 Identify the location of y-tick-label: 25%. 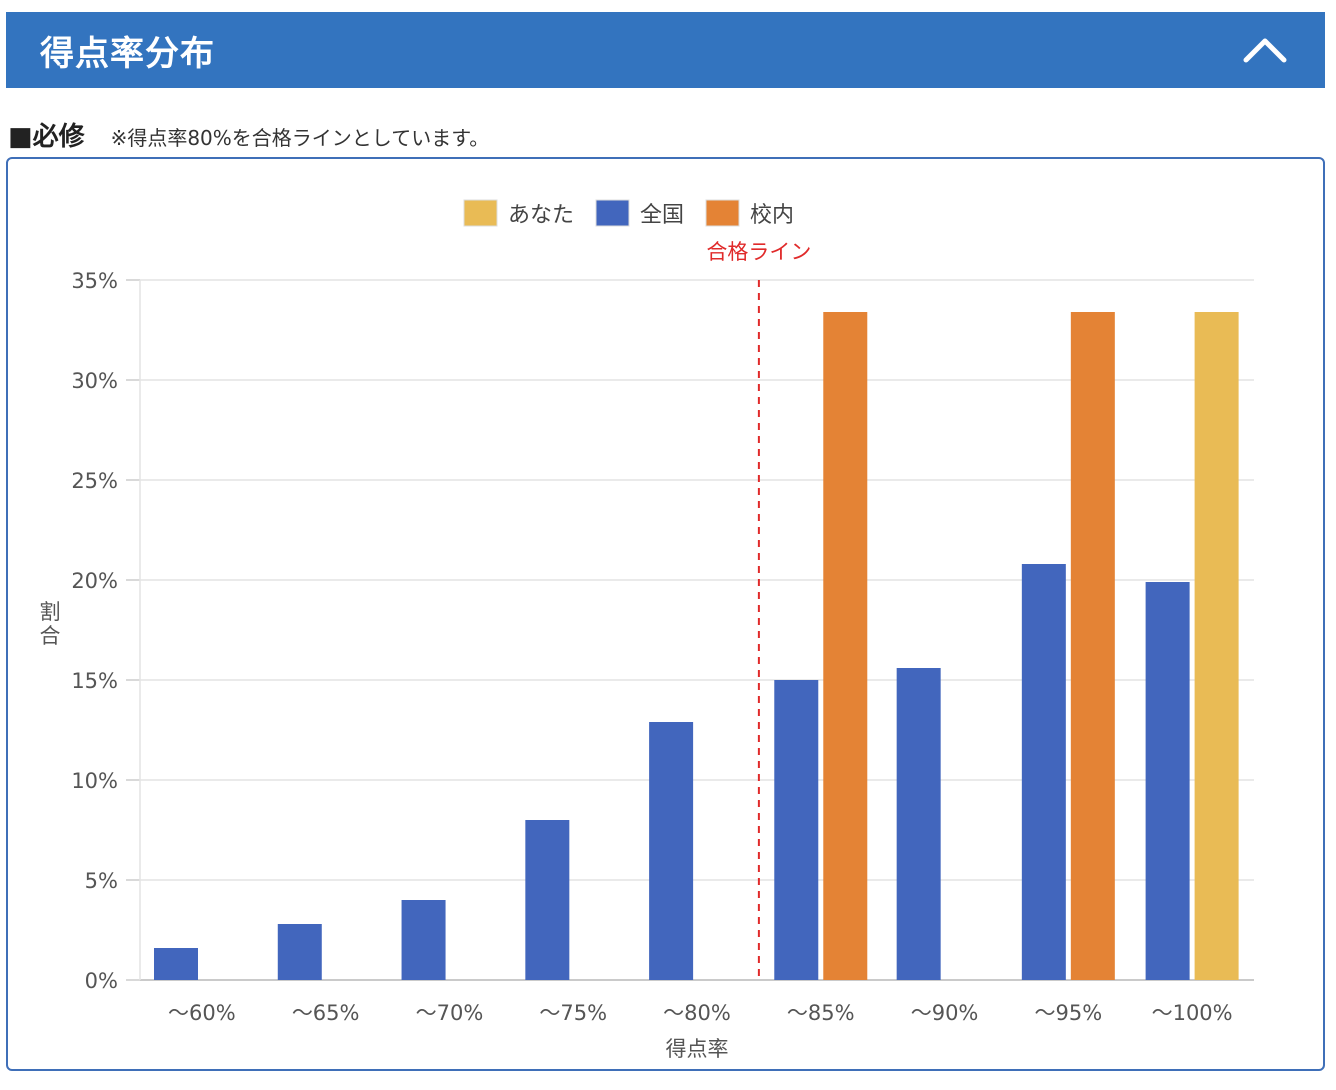
(94, 481).